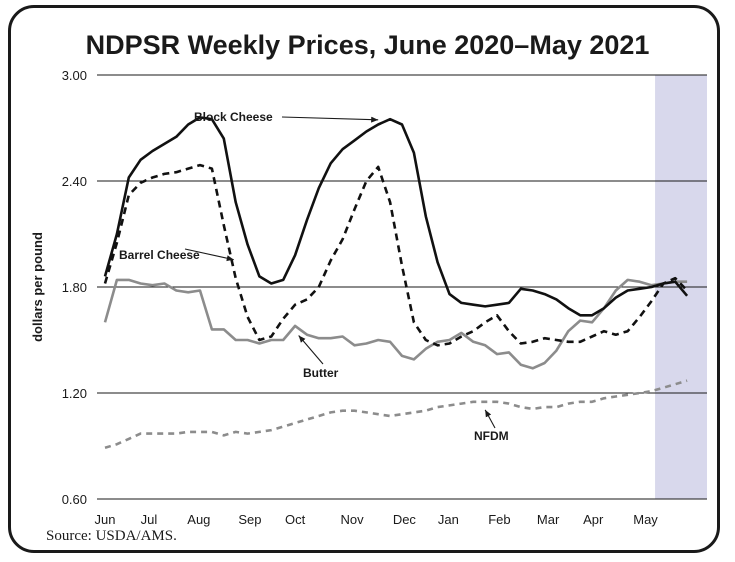 This screenshot has height=562, width=735. What do you see at coordinates (491, 436) in the screenshot?
I see `annotation-label-nfdm: NFDM` at bounding box center [491, 436].